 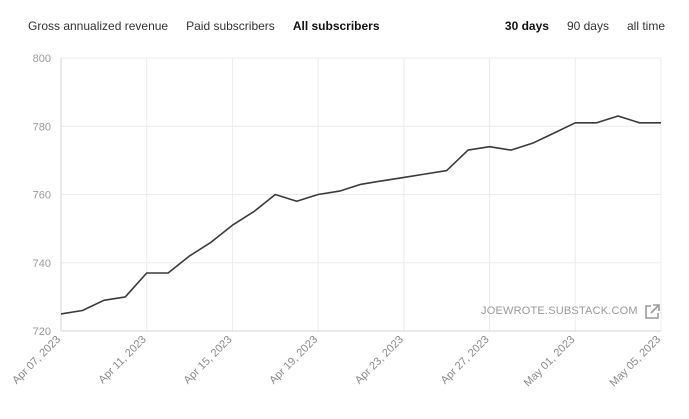 What do you see at coordinates (36, 360) in the screenshot?
I see `x-tick-label: Apr 07, 2023` at bounding box center [36, 360].